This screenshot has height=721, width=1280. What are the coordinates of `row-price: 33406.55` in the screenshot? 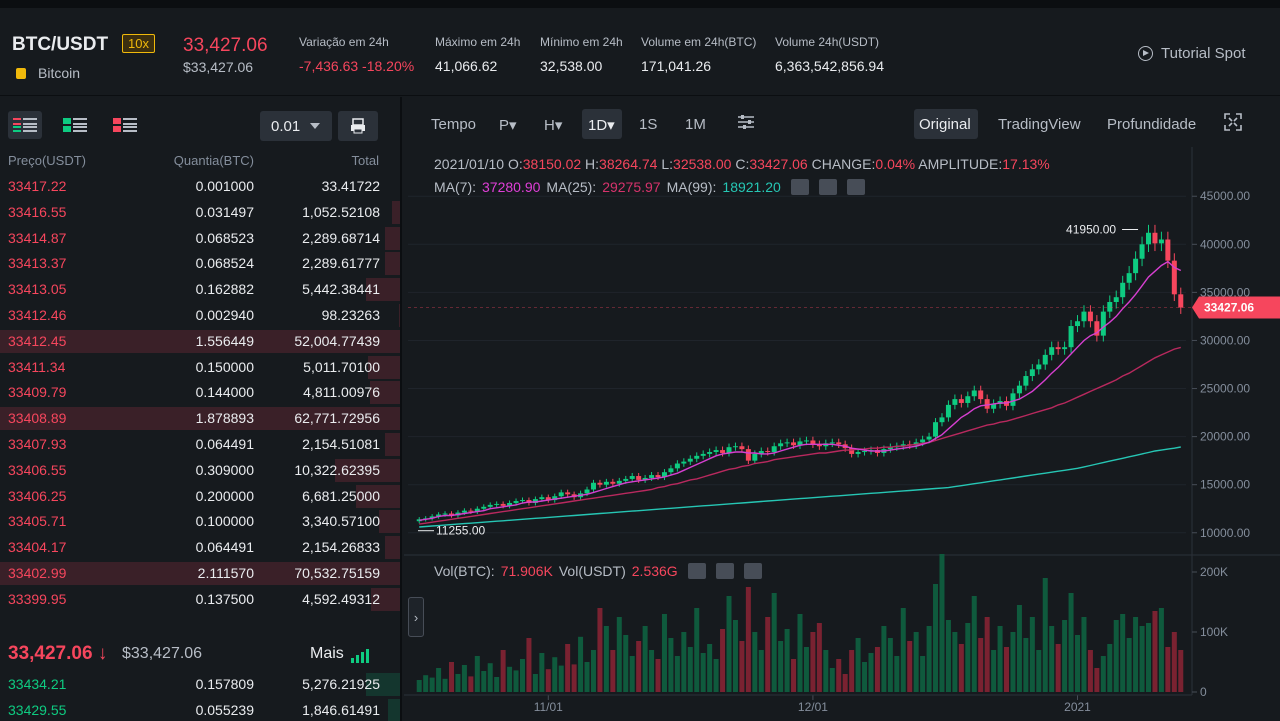 It's located at (37, 469).